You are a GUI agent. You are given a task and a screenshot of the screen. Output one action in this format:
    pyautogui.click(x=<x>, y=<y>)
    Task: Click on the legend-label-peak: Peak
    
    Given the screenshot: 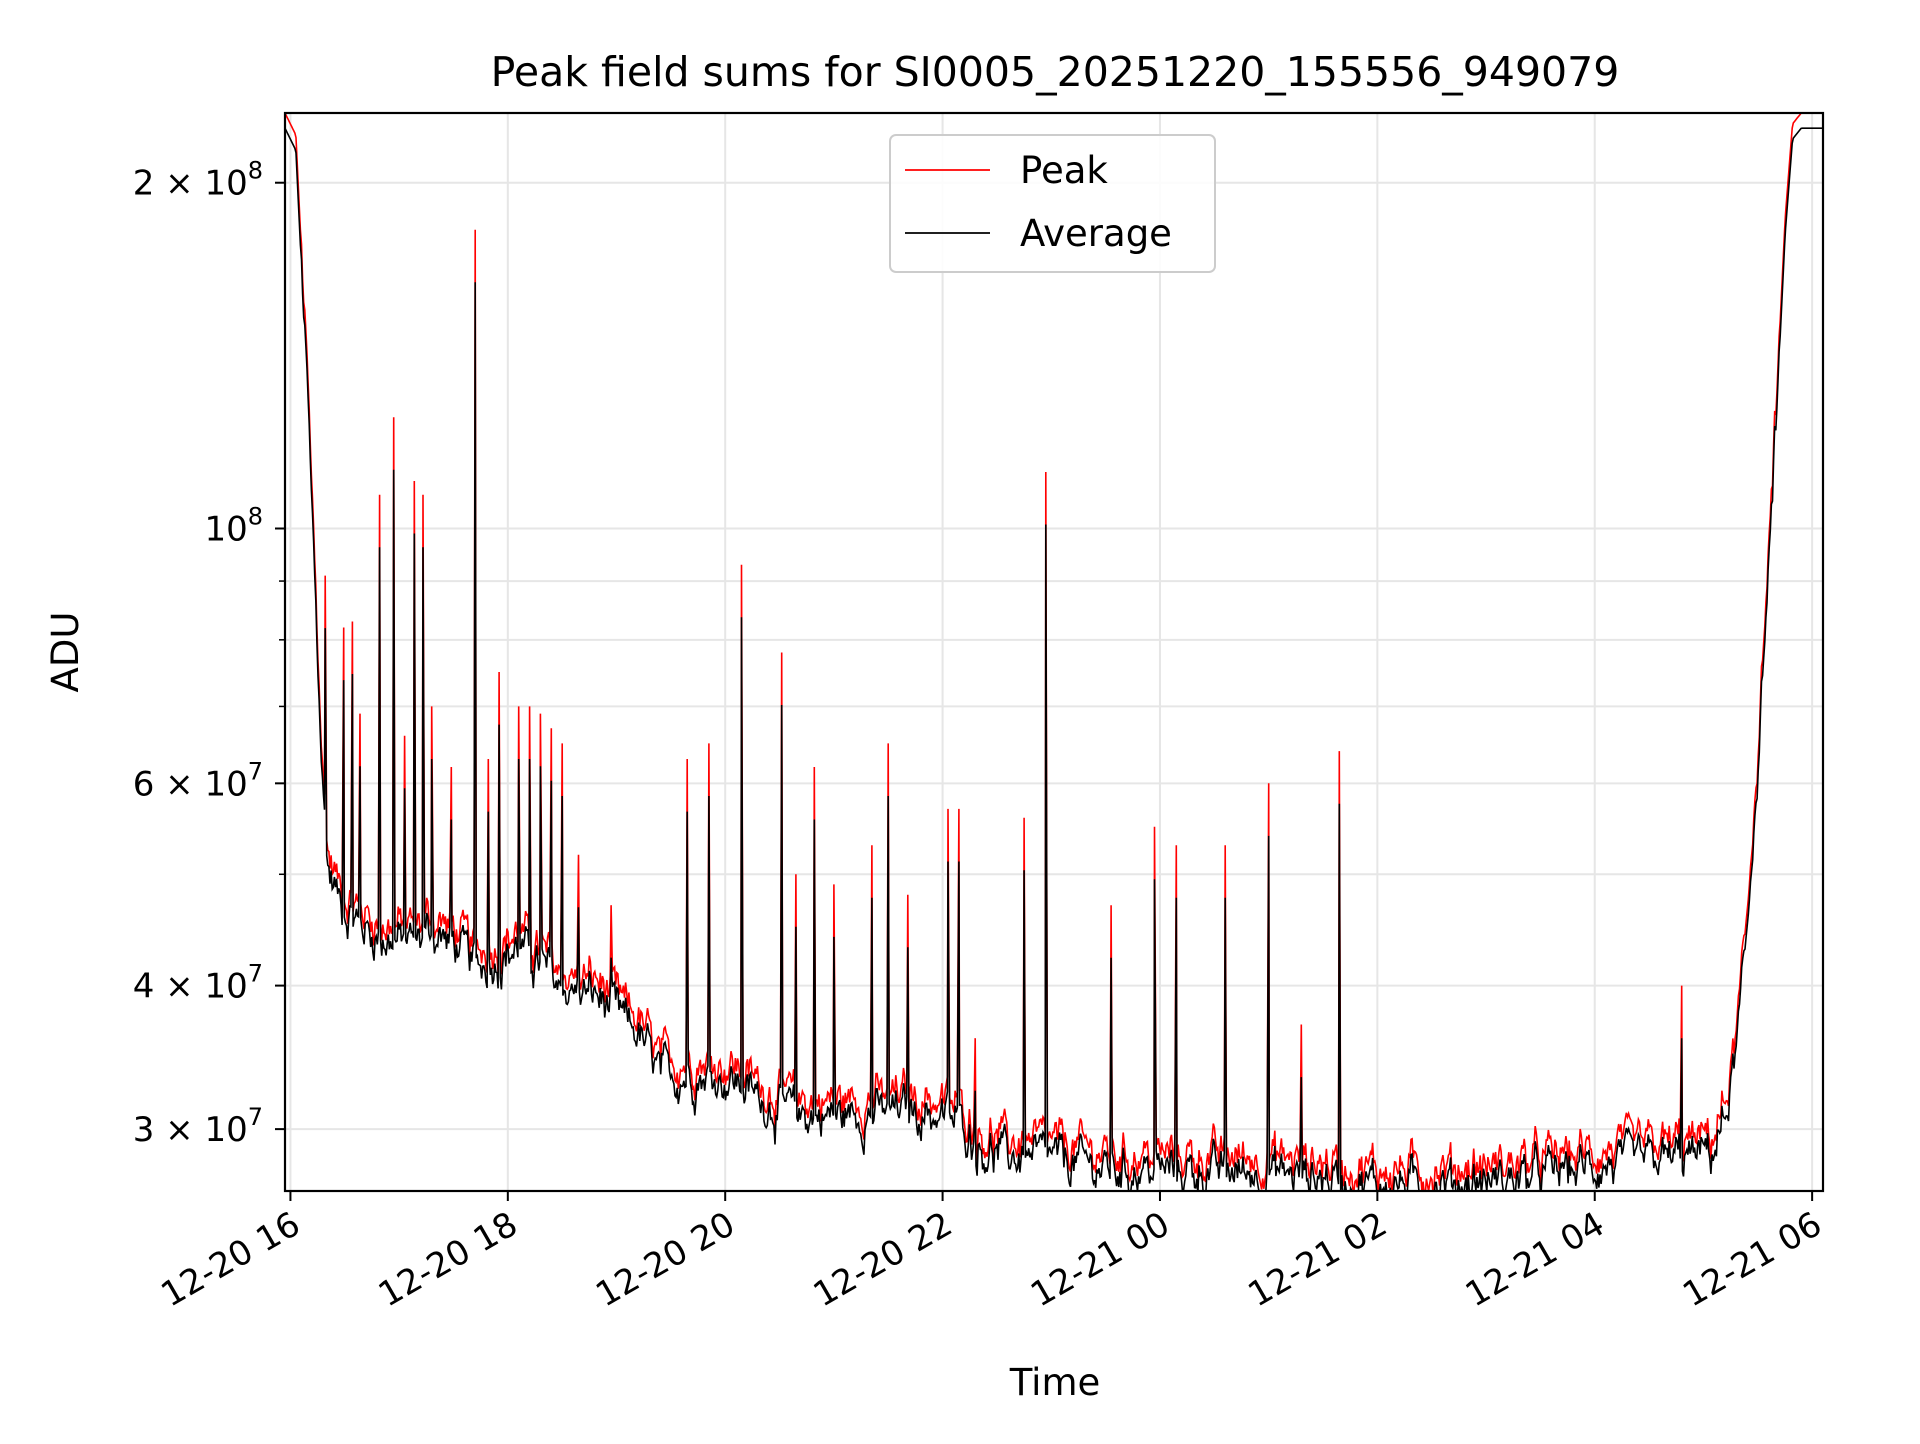 What is the action you would take?
    pyautogui.click(x=1064, y=170)
    